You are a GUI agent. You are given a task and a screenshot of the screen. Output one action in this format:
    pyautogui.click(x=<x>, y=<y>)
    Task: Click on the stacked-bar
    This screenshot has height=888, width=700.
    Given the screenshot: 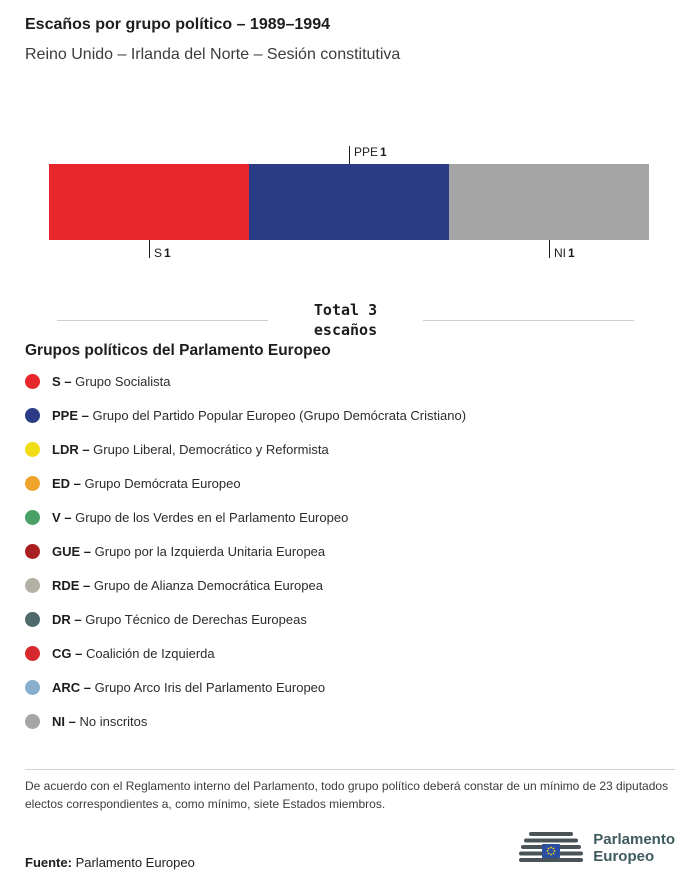 What is the action you would take?
    pyautogui.click(x=349, y=202)
    